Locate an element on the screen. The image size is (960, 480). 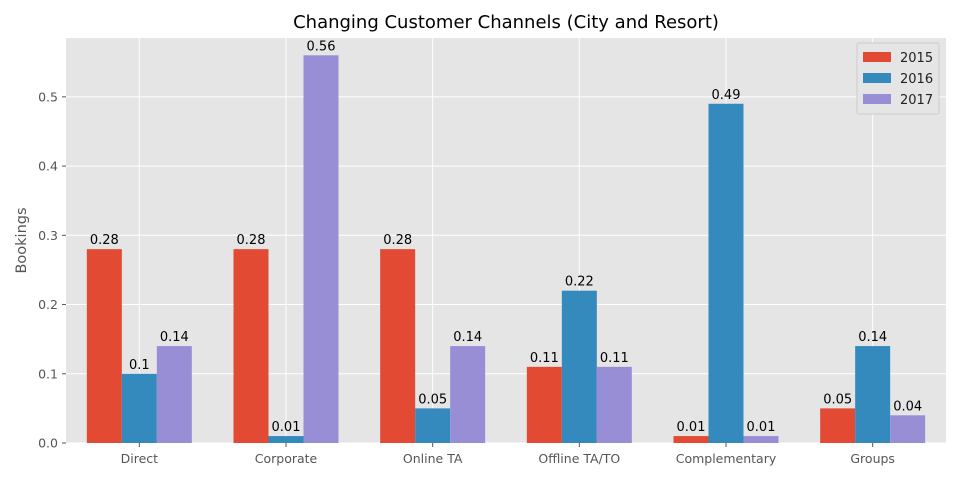
y-tick-label: 0.3 is located at coordinates (48, 235).